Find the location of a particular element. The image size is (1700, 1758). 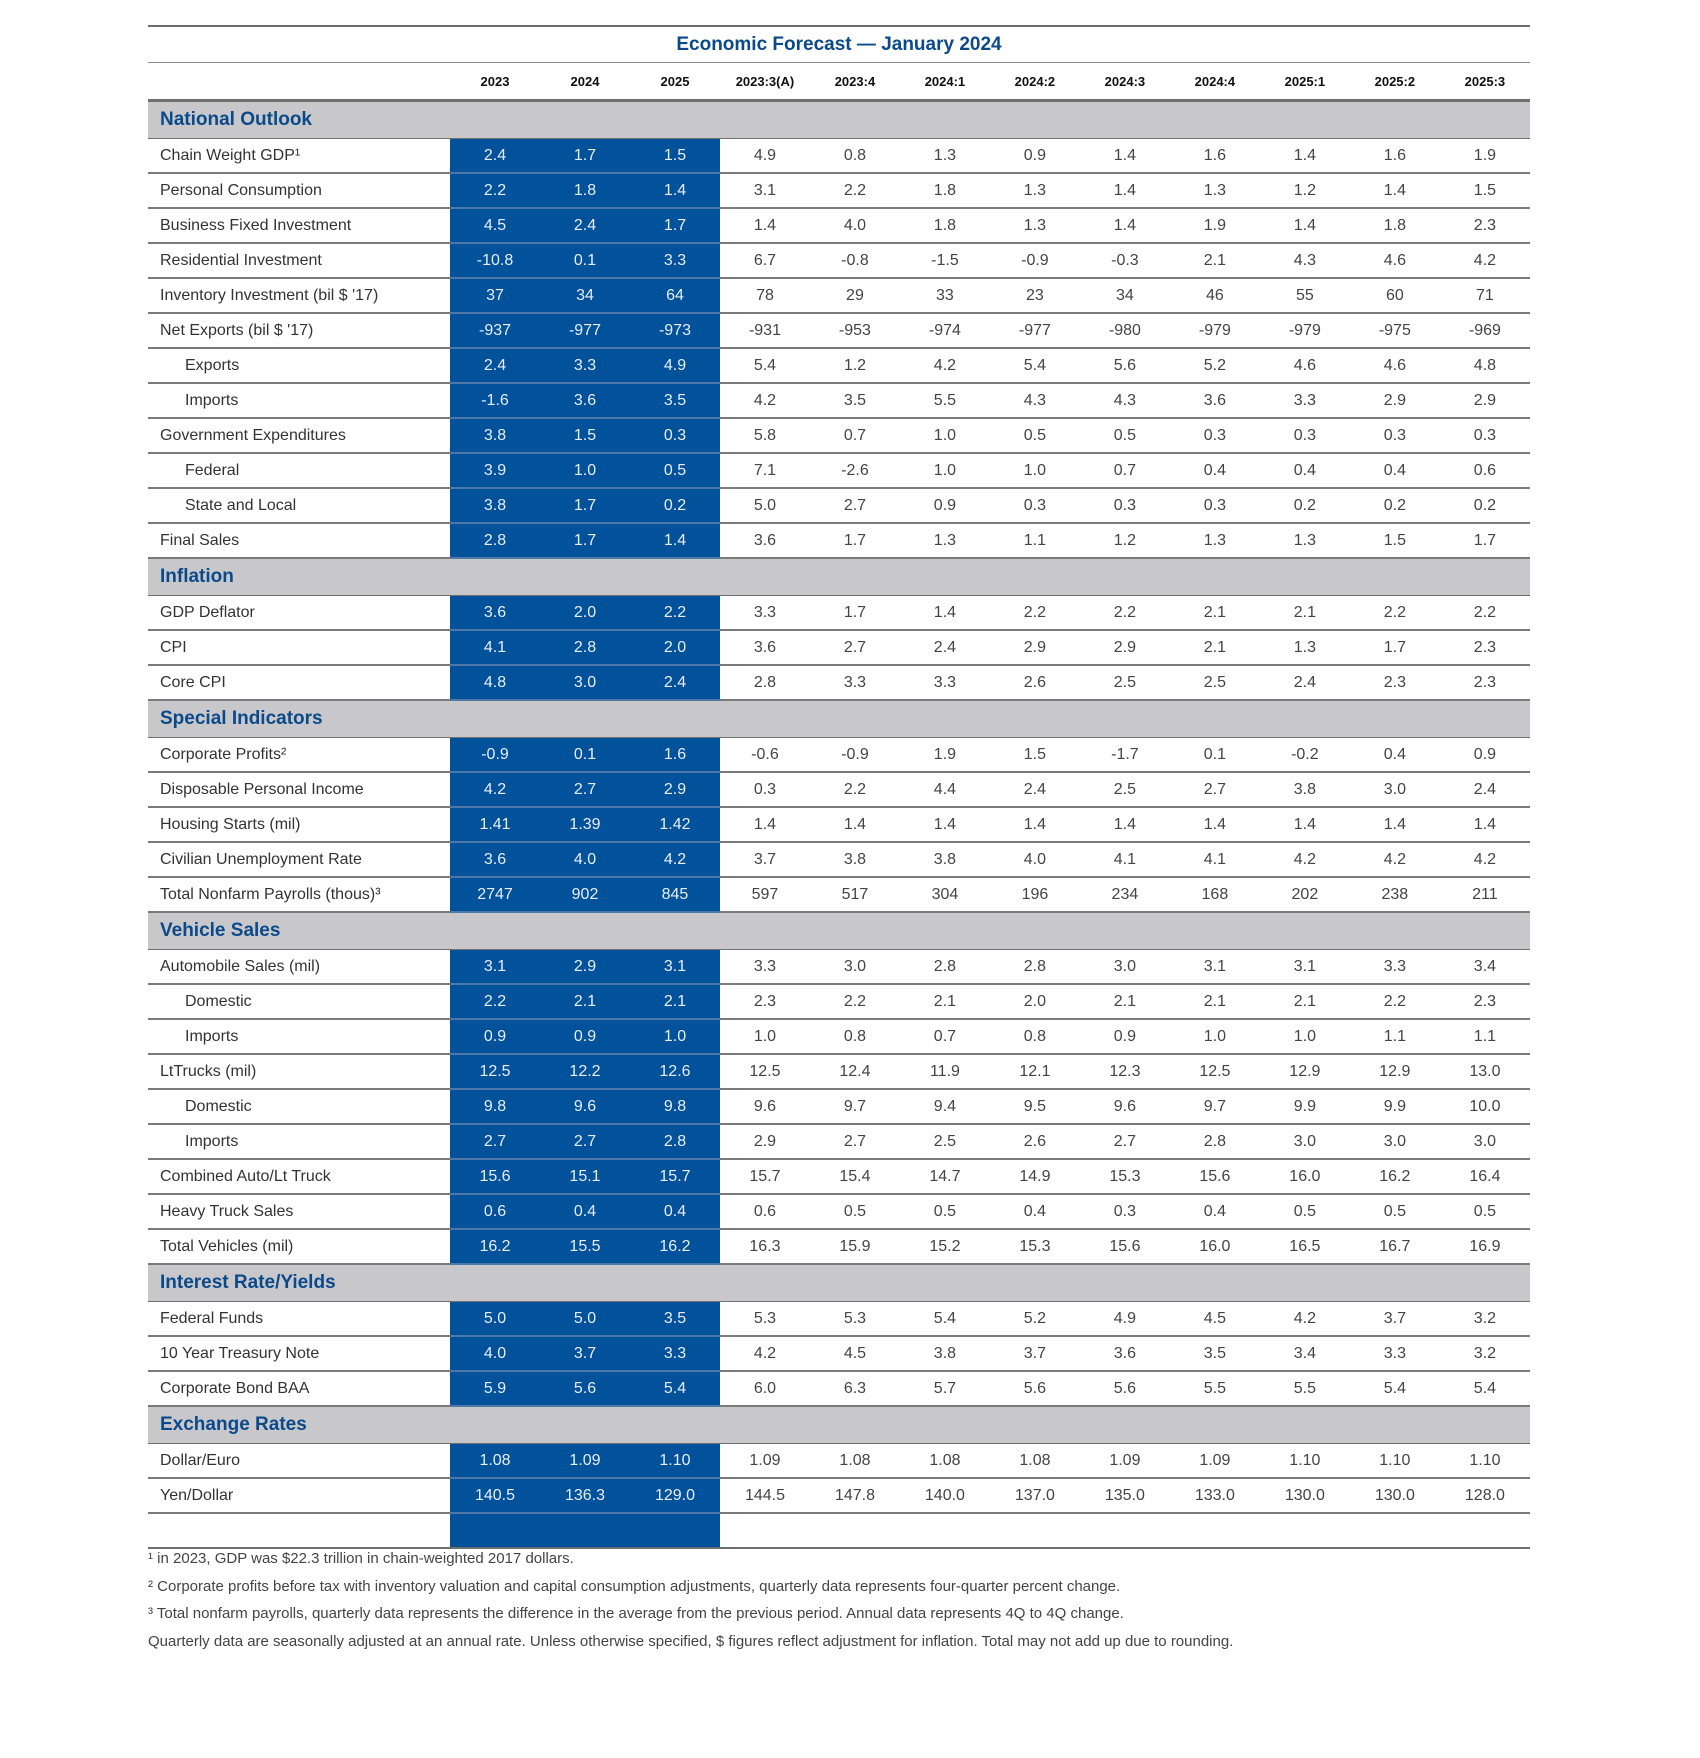

quarterly-value-cell: 4.5 is located at coordinates (1214, 1319).